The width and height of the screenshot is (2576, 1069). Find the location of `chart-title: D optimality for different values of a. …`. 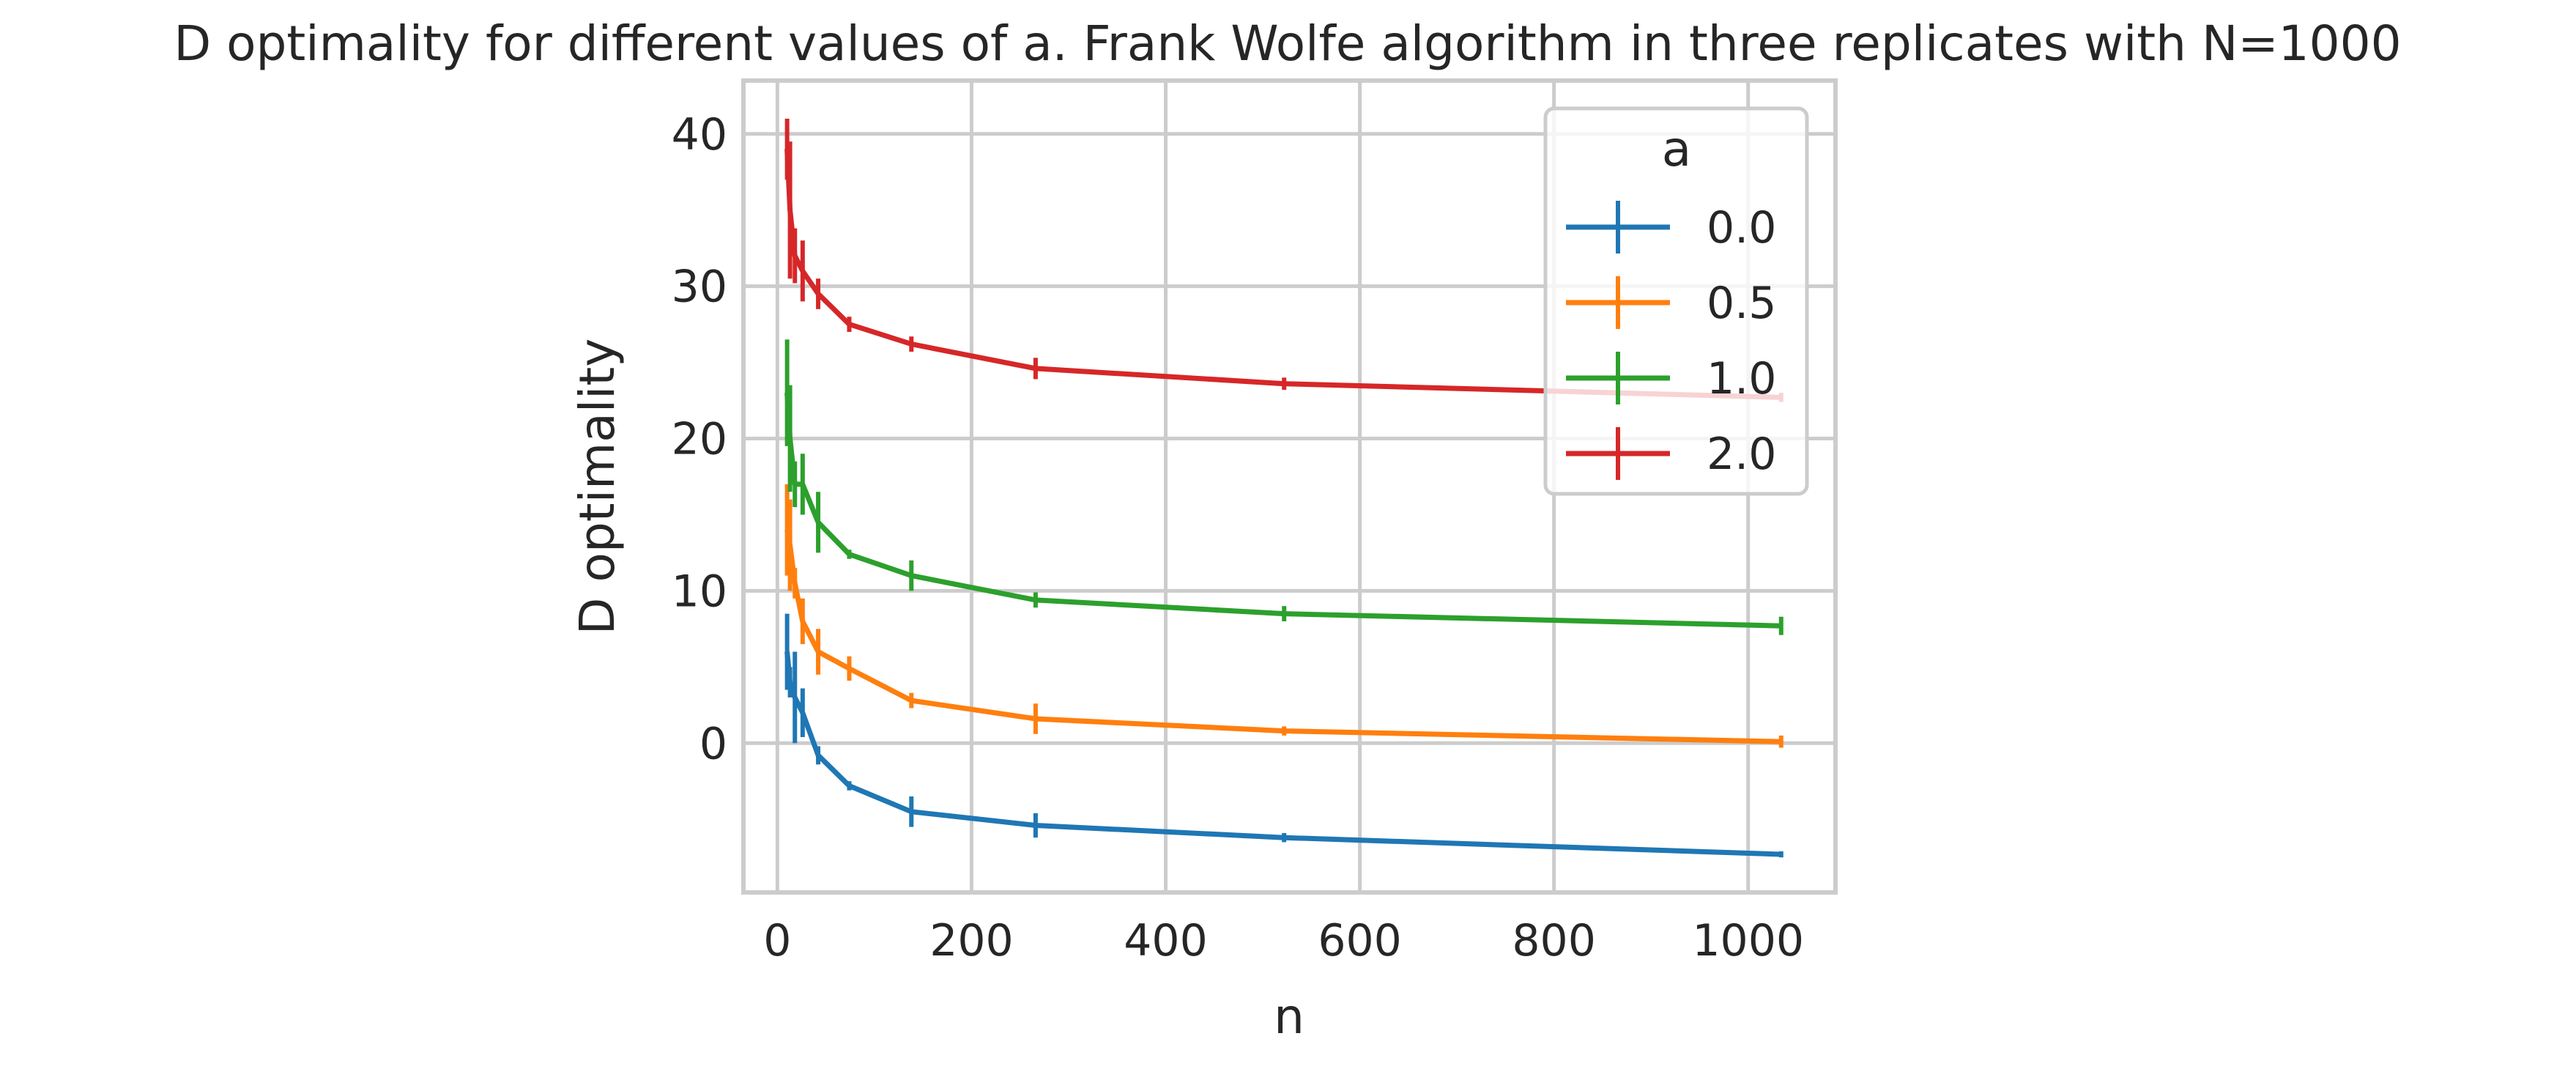

chart-title: D optimality for different values of a. … is located at coordinates (1287, 43).